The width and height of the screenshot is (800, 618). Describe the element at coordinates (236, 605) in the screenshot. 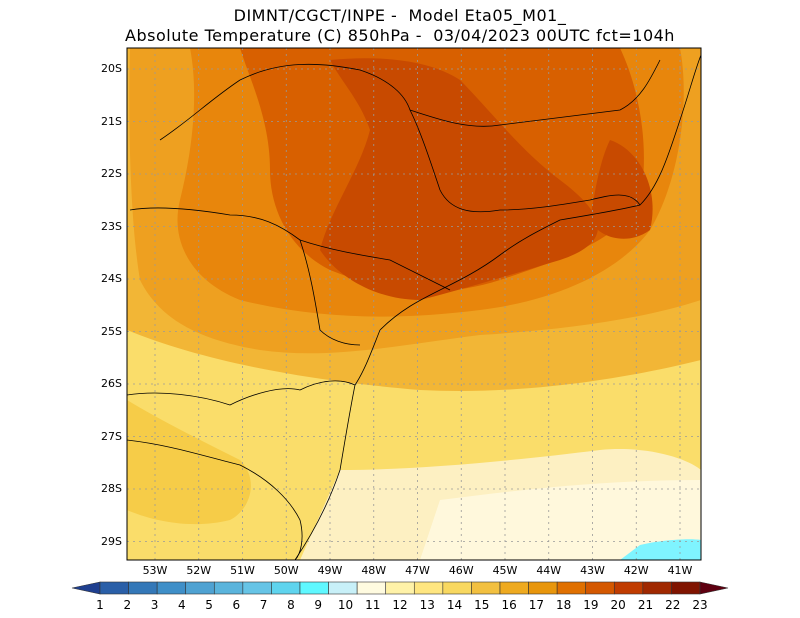

I see `colorbar-tick-label: 6` at that location.